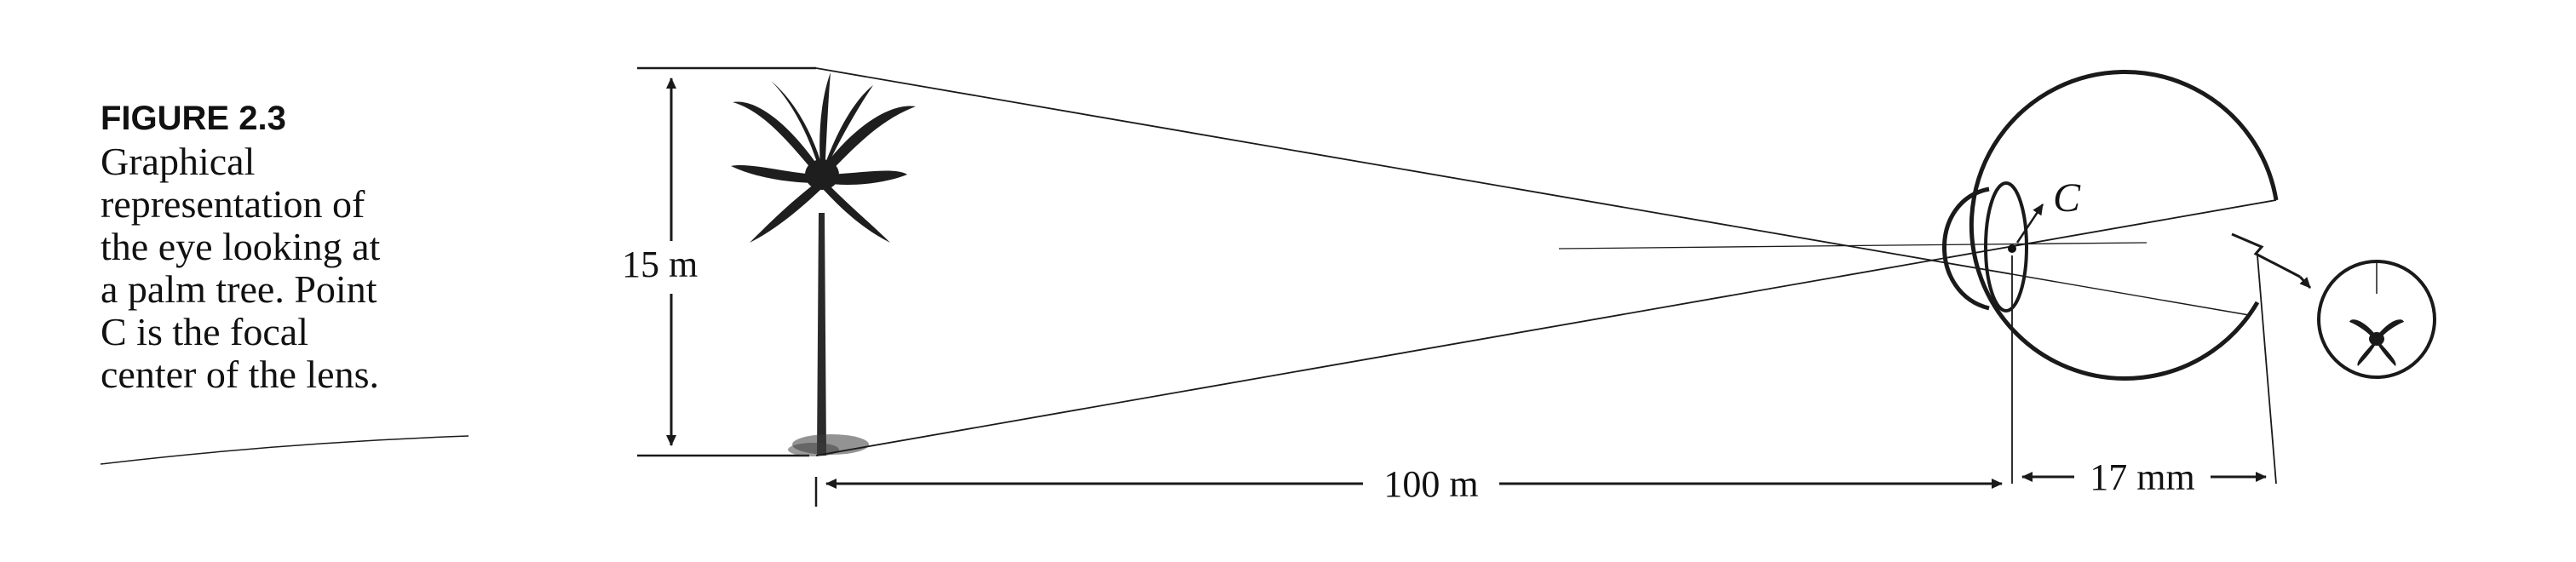 The image size is (2576, 562). What do you see at coordinates (2124, 225) in the screenshot?
I see `eyeball-outline` at bounding box center [2124, 225].